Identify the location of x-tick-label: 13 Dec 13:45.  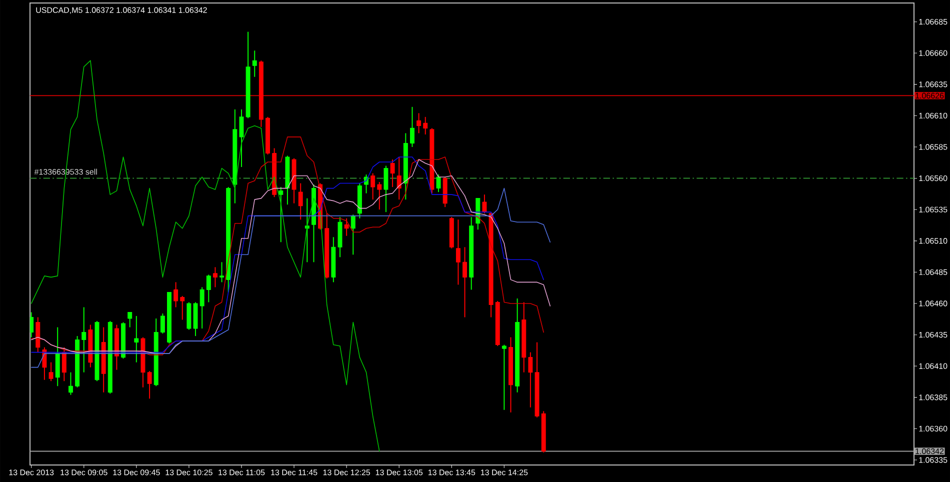
(452, 473).